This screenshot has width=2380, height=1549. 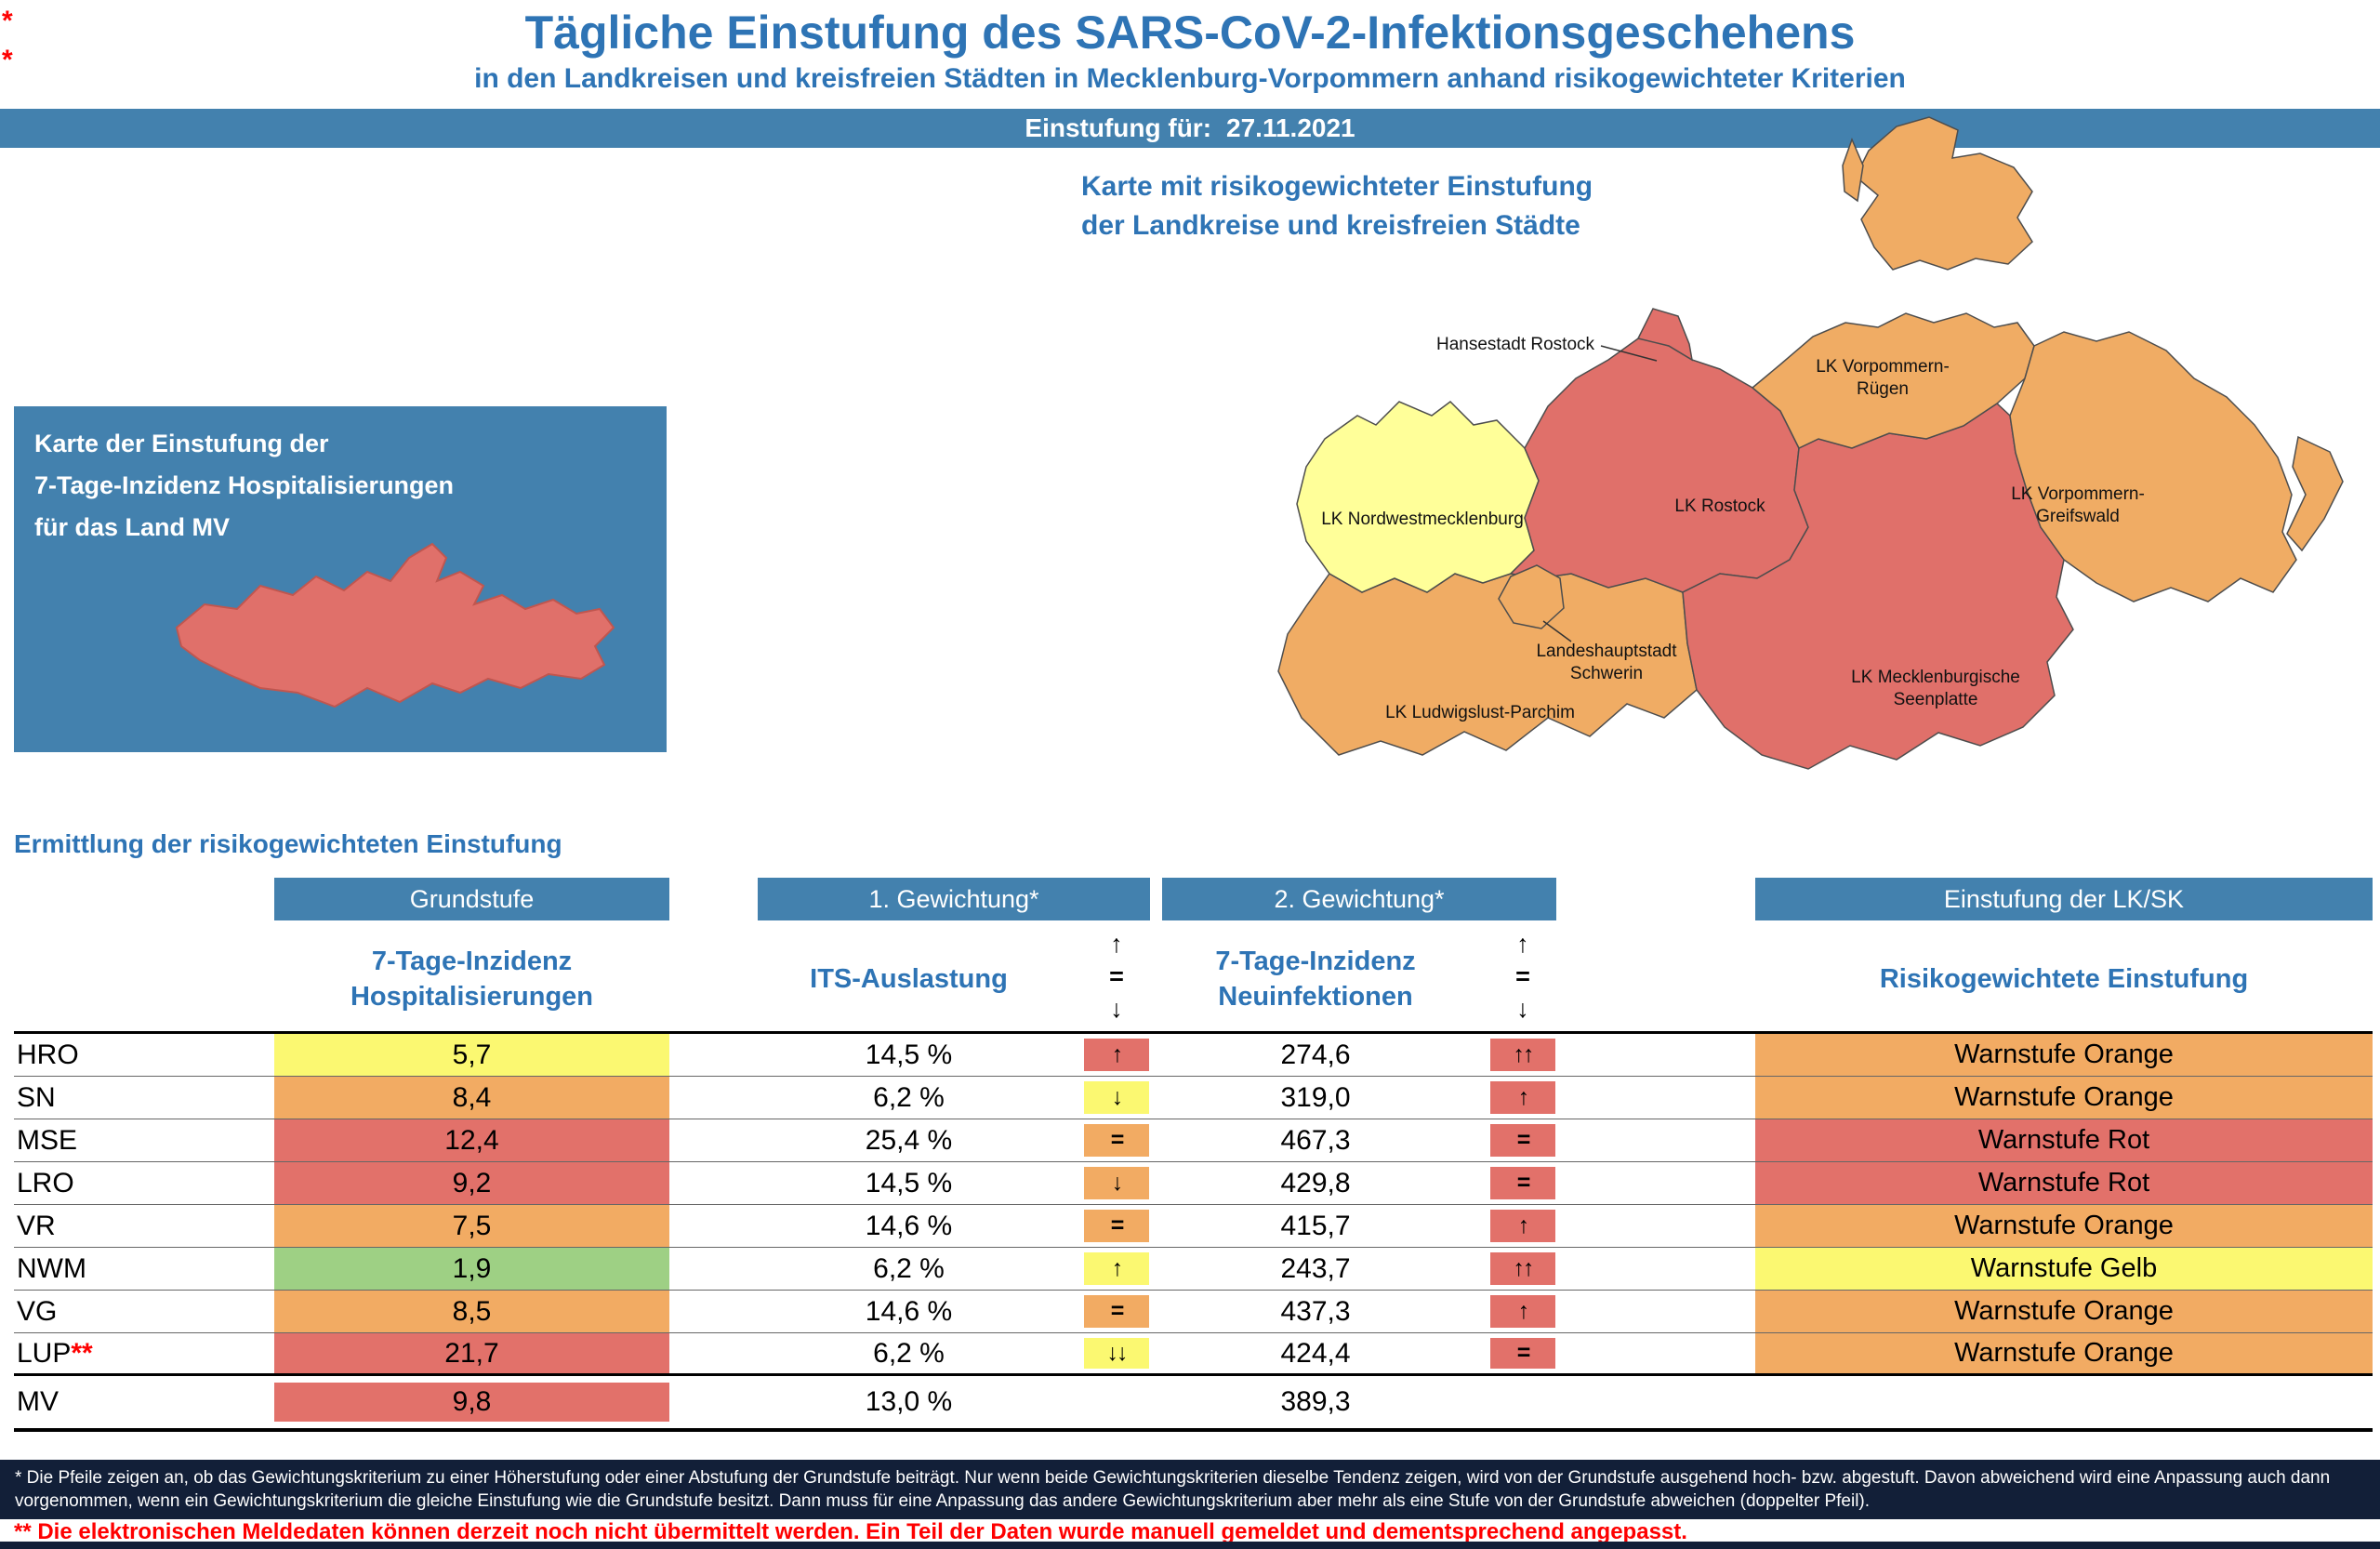 What do you see at coordinates (909, 1140) in the screenshot?
I see `icu-occupancy-cell: 25,4 %` at bounding box center [909, 1140].